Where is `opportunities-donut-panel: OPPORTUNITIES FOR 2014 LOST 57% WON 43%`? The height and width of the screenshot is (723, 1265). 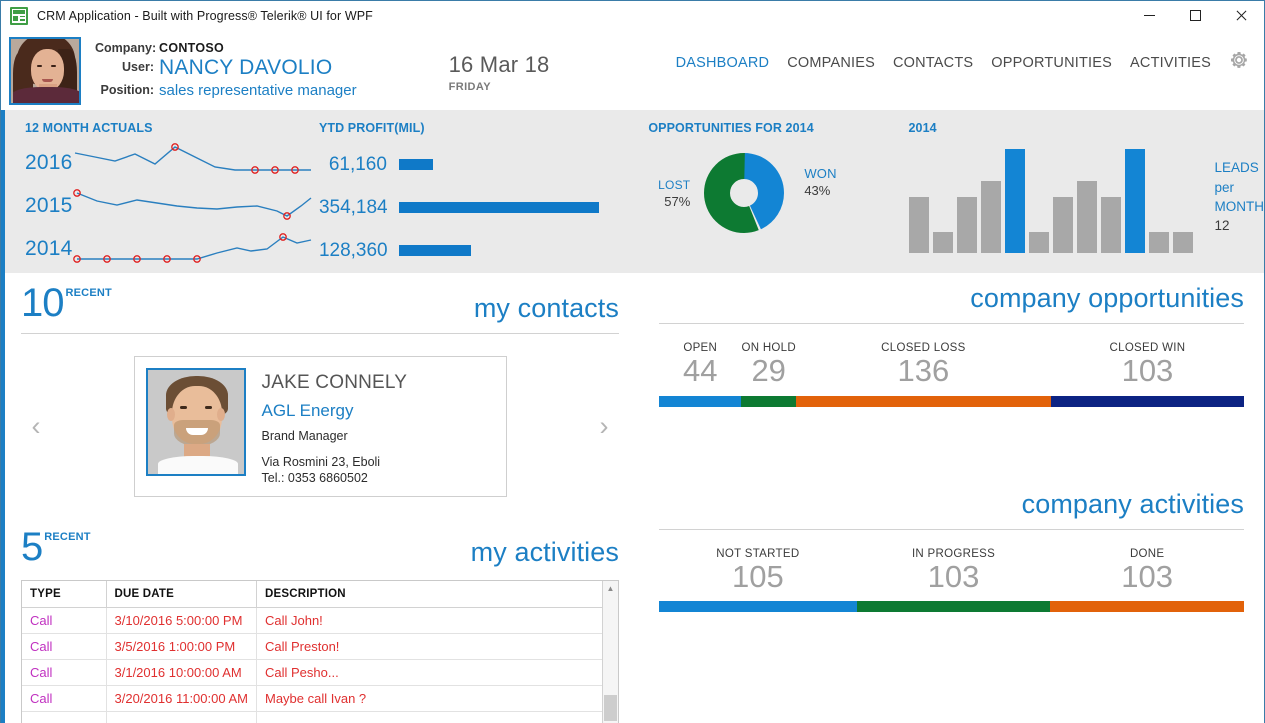
opportunities-donut-panel: OPPORTUNITIES FOR 2014 LOST 57% WON 43% is located at coordinates (758, 191).